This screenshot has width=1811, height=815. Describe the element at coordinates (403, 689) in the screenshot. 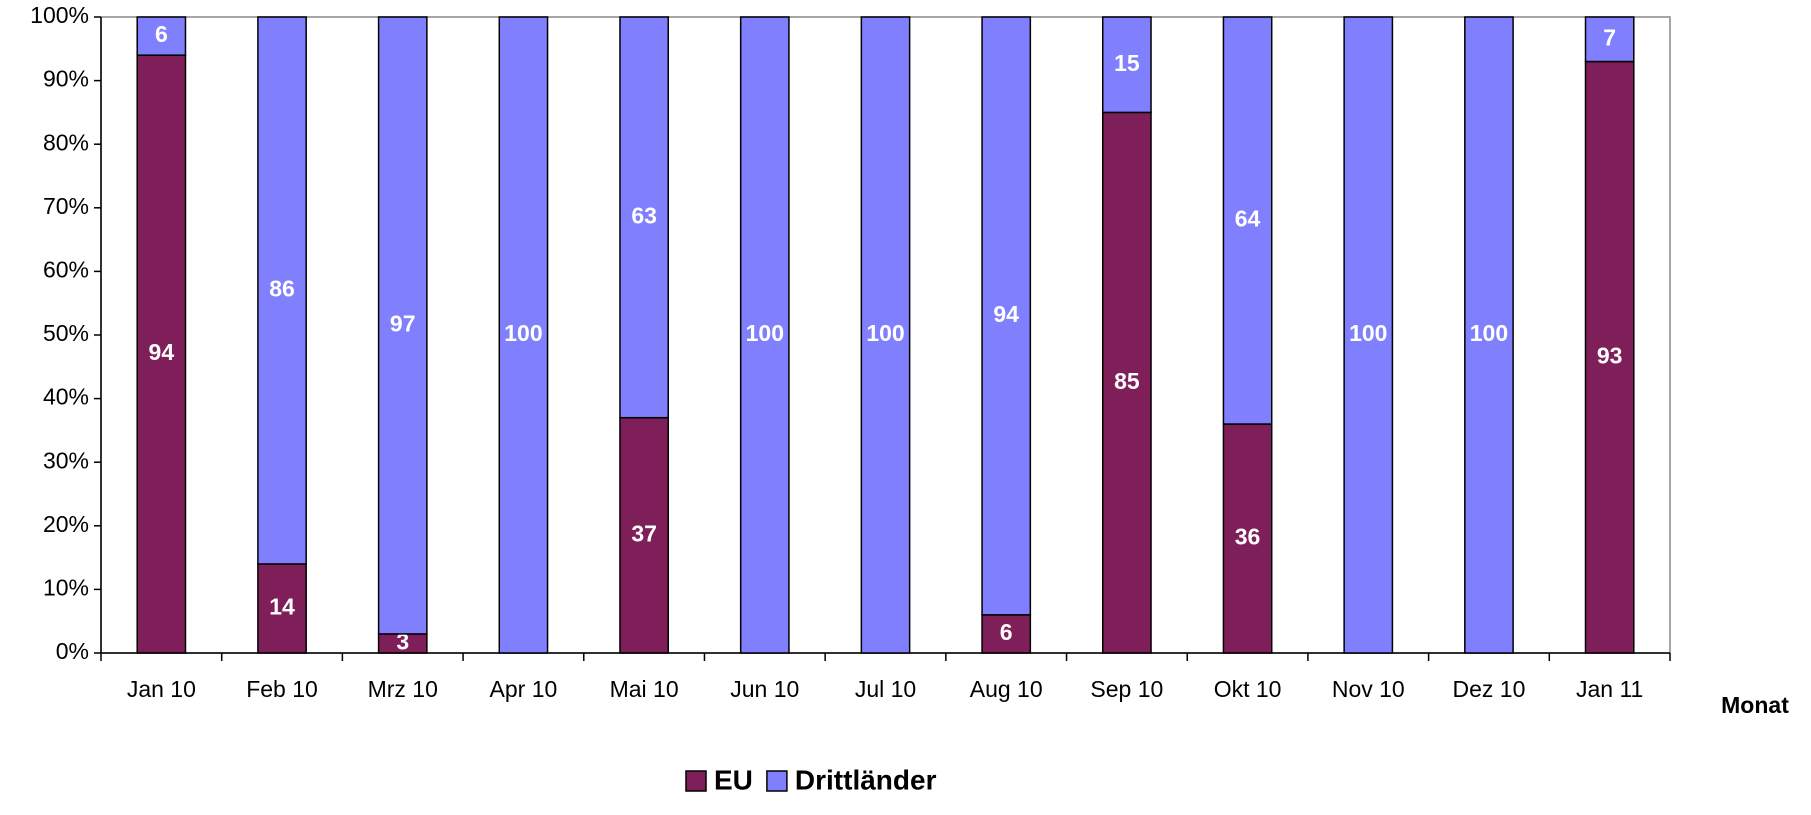

I see `x-tick-label: Mrz 10` at that location.